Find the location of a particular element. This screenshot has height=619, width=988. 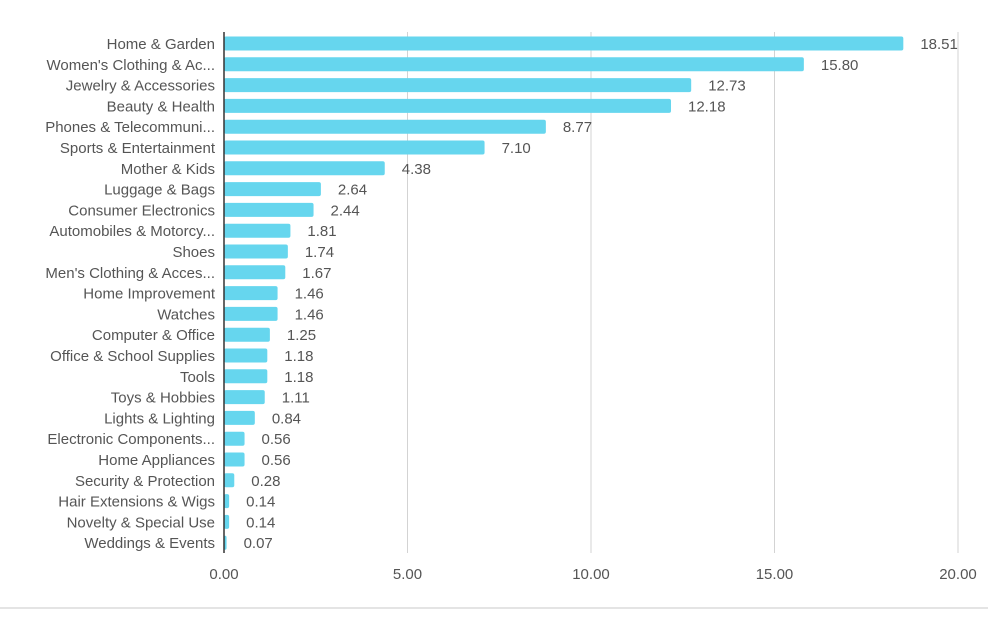

category-label: Security & Protection is located at coordinates (145, 481).